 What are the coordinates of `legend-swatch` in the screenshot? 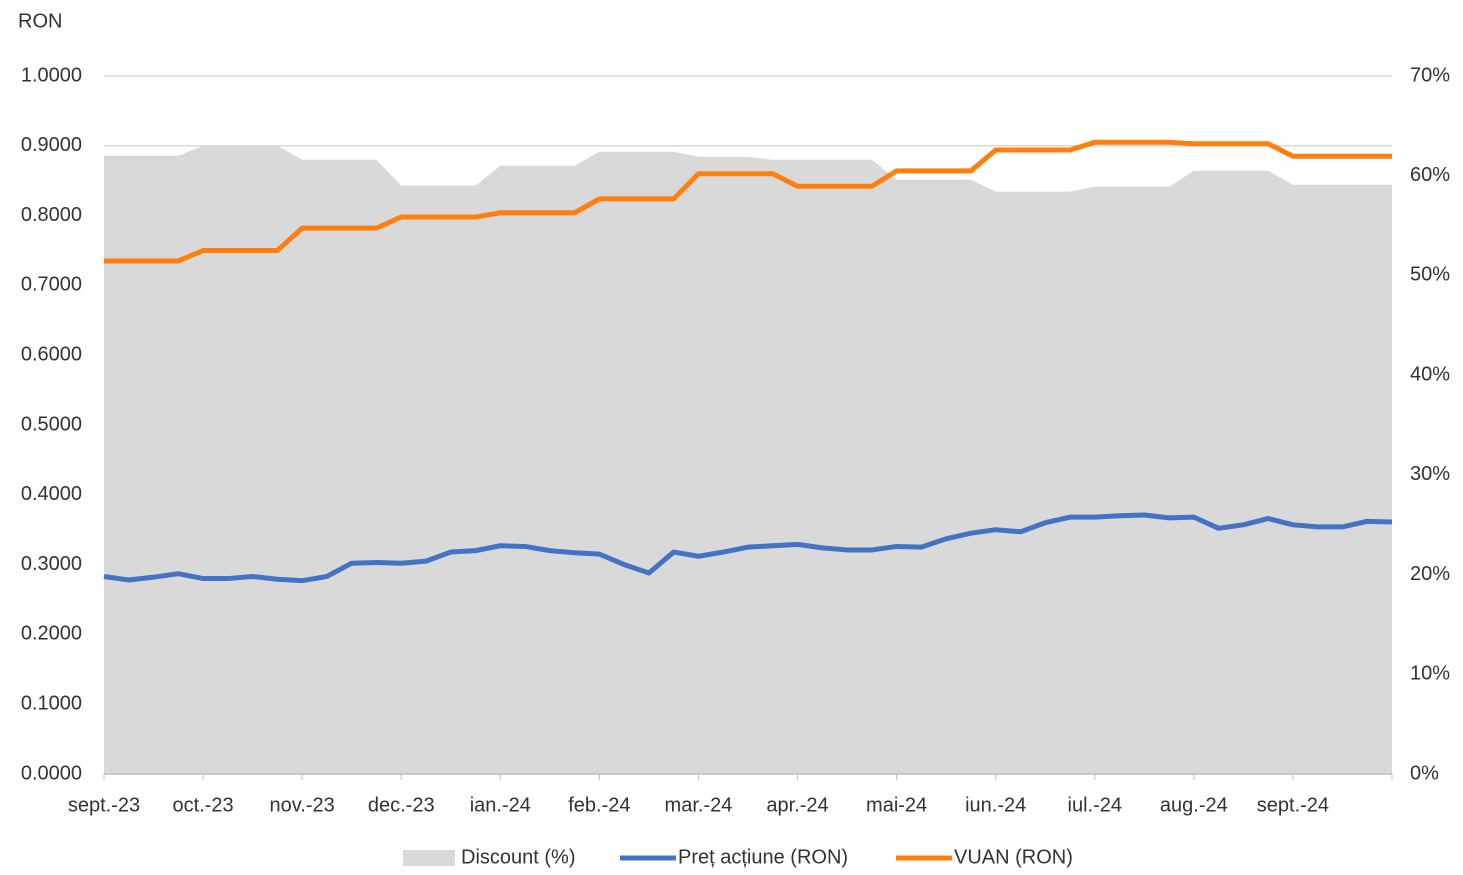 It's located at (429, 858).